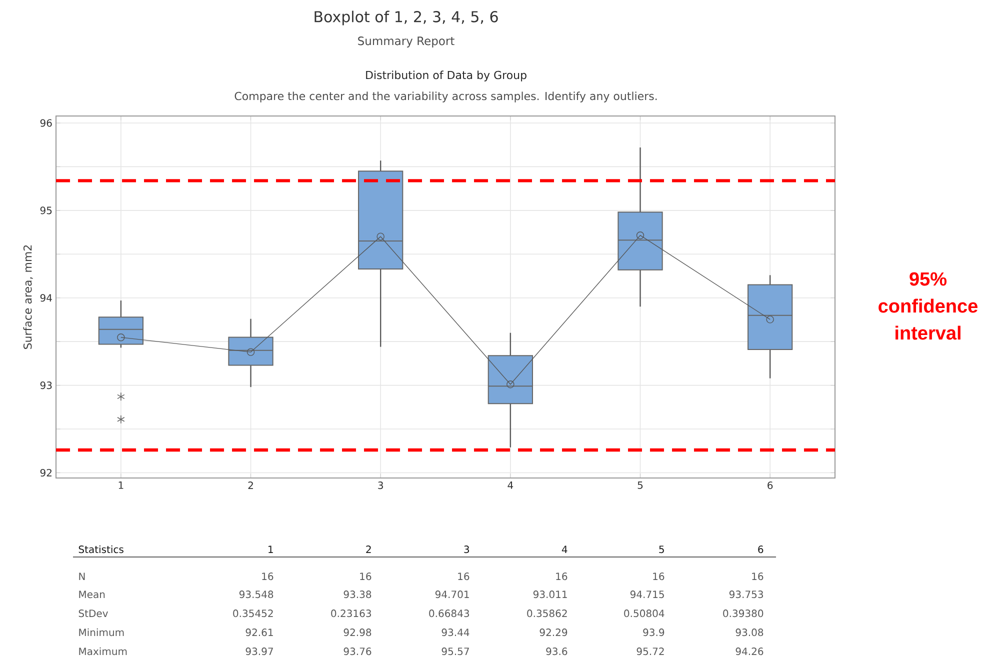  Describe the element at coordinates (449, 614) in the screenshot. I see `text: 0.66843` at that location.